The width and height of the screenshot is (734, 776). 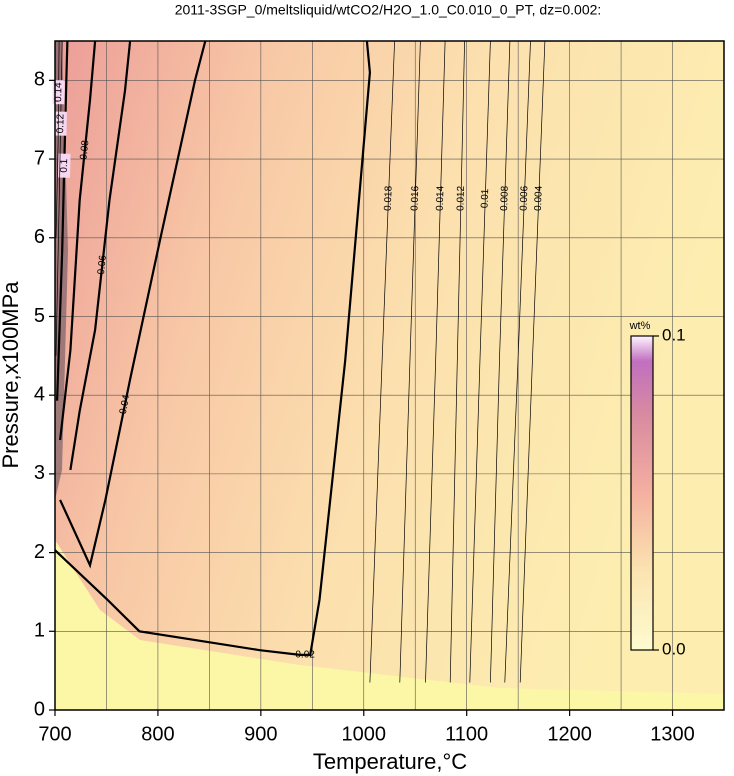 I want to click on x-axis-label: Temperature,°C, so click(x=390, y=761).